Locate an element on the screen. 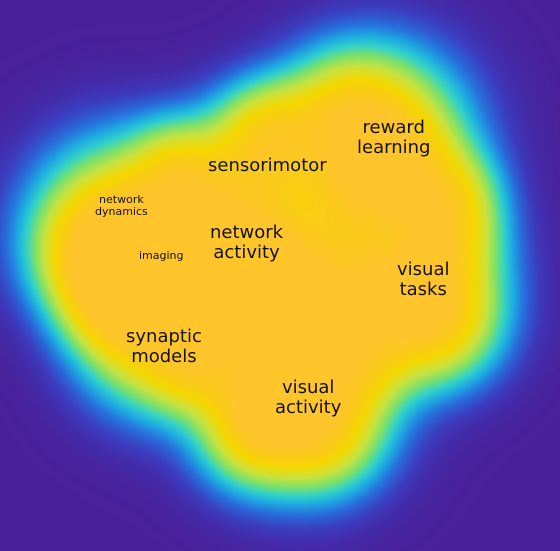 The image size is (560, 551). label-visual-tasks: visual tasks is located at coordinates (423, 280).